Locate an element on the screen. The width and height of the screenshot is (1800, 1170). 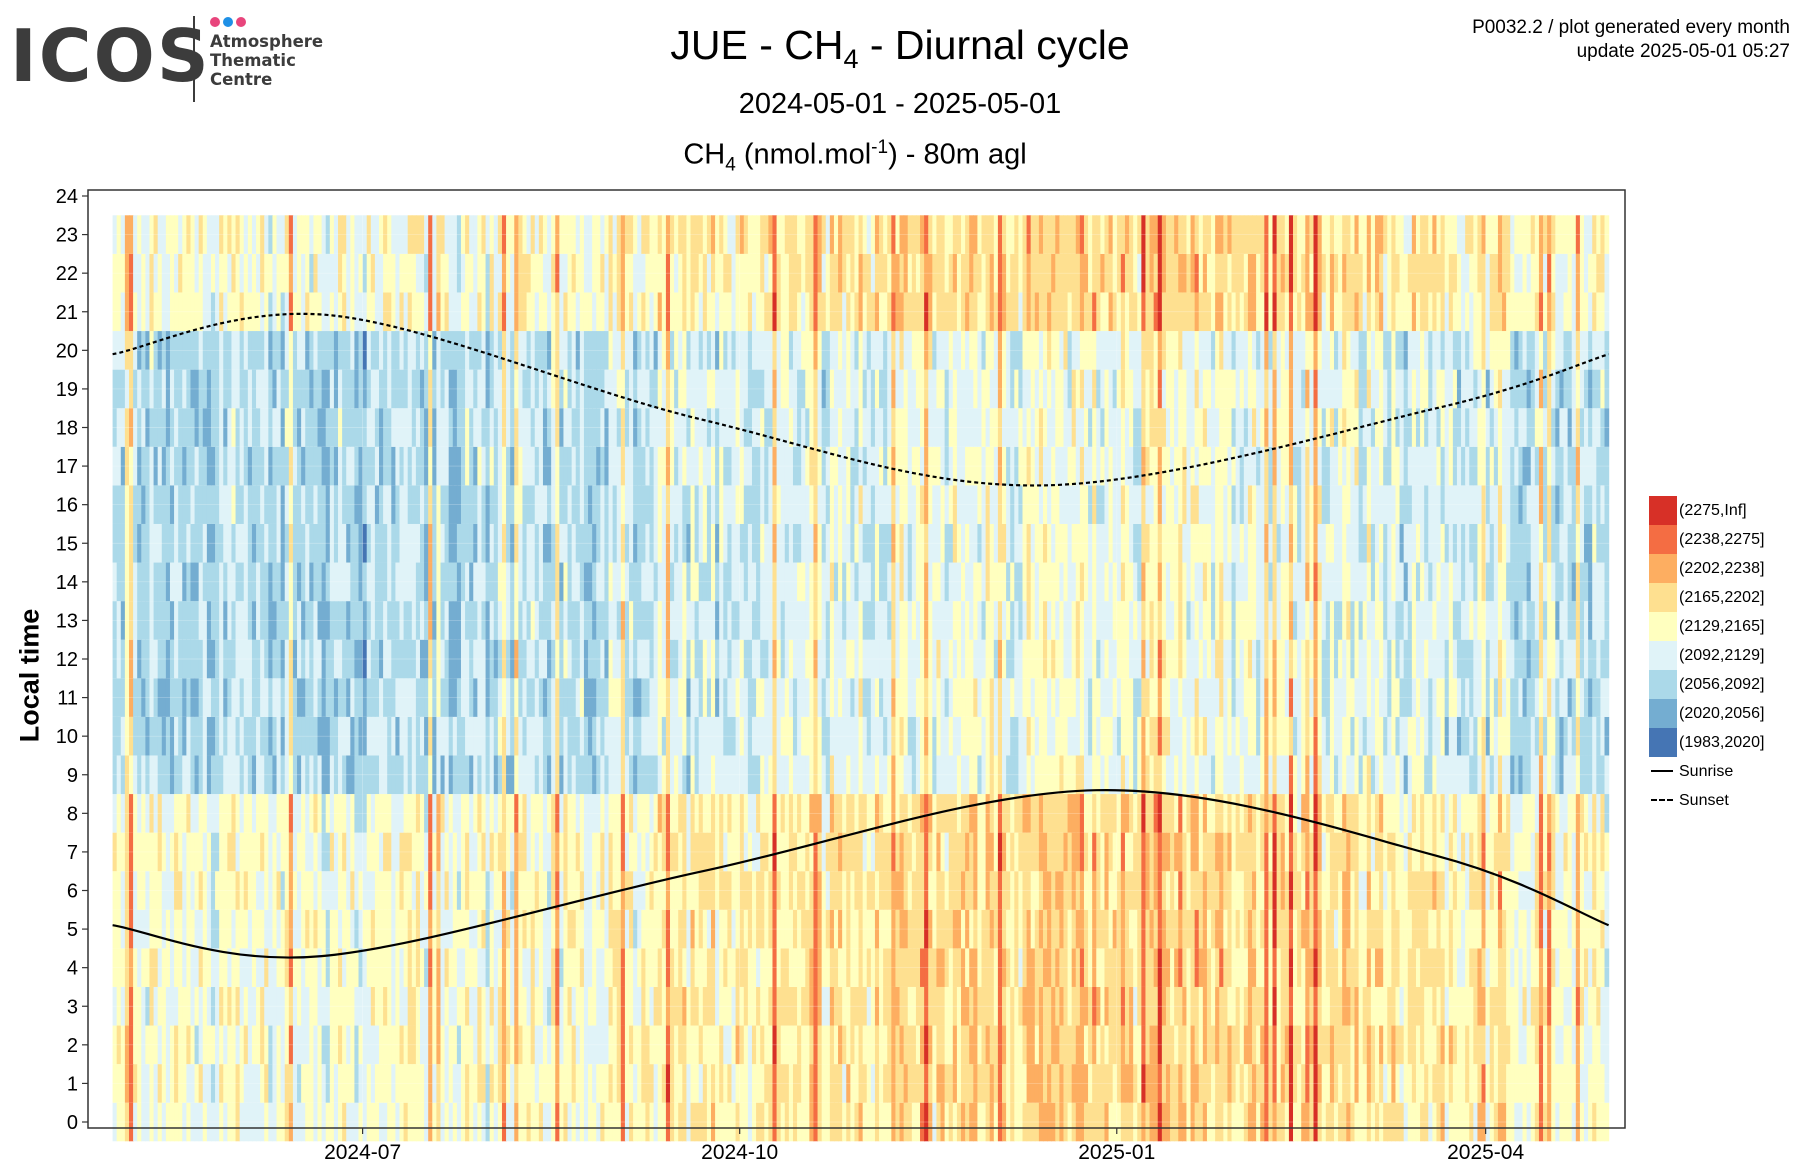
title-subscript: 4 is located at coordinates (851, 59).